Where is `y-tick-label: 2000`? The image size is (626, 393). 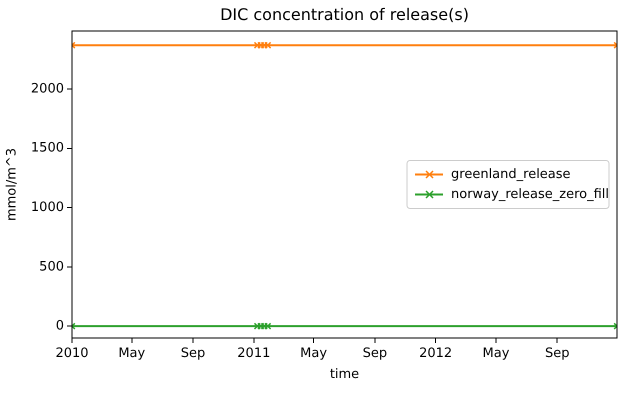 y-tick-label: 2000 is located at coordinates (47, 88).